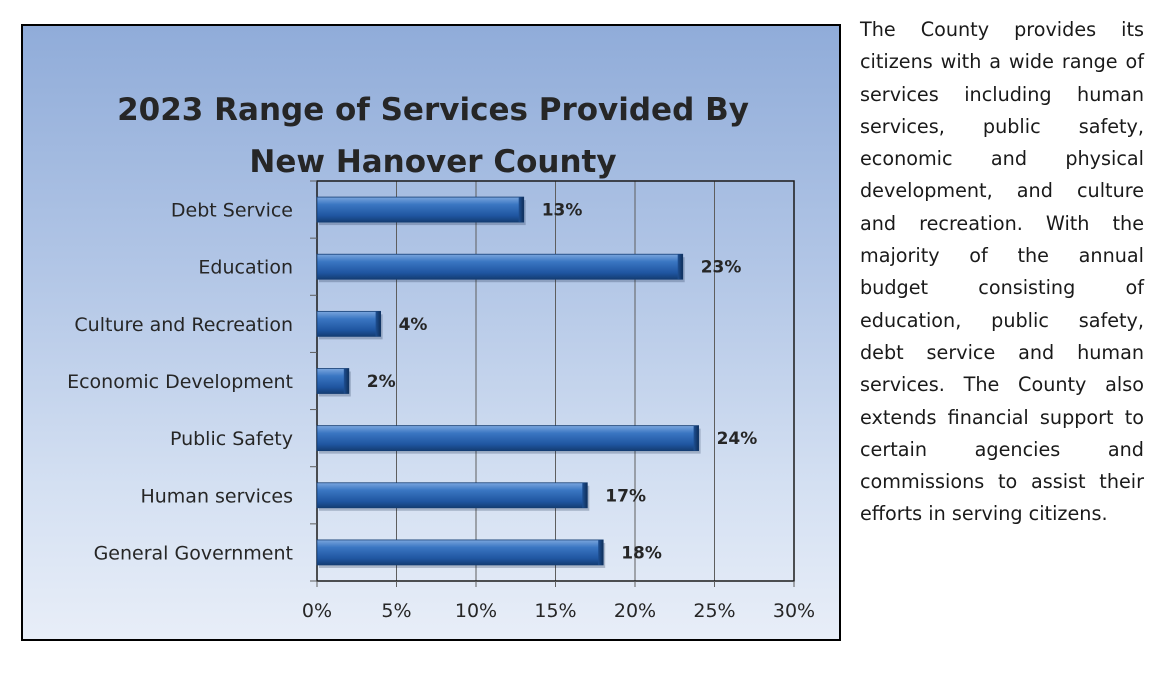 The width and height of the screenshot is (1170, 680). I want to click on x-tick-label-6: 30%, so click(794, 611).